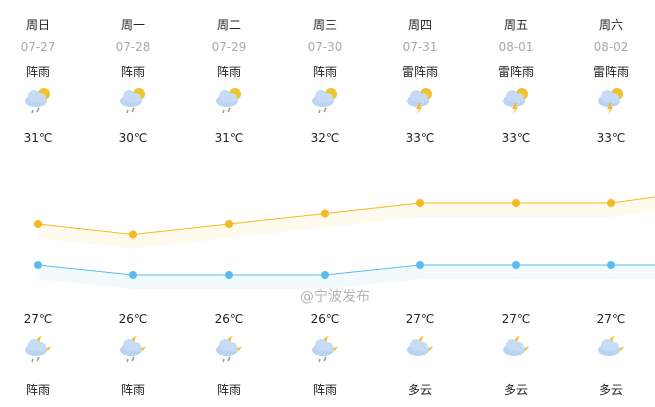 This screenshot has width=655, height=407. I want to click on date: 07-29, so click(229, 47).